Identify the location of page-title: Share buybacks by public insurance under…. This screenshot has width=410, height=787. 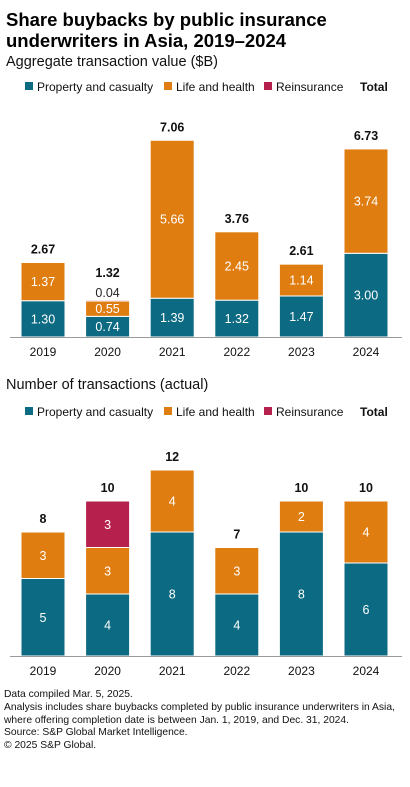
(166, 30).